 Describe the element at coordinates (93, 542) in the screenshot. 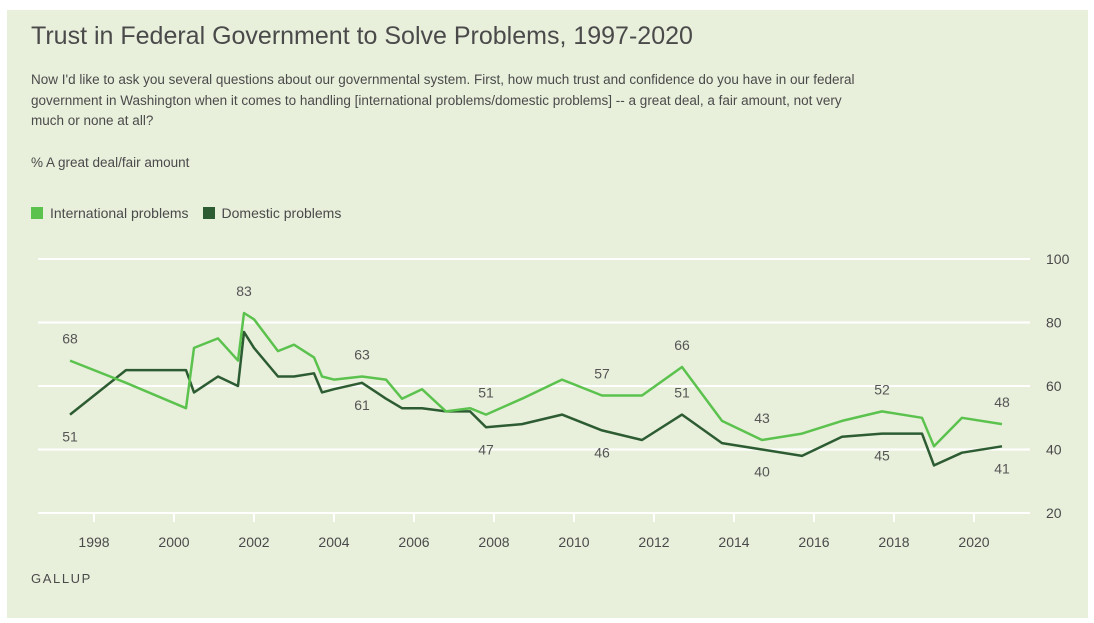

I see `x-tick-label: 1998` at that location.